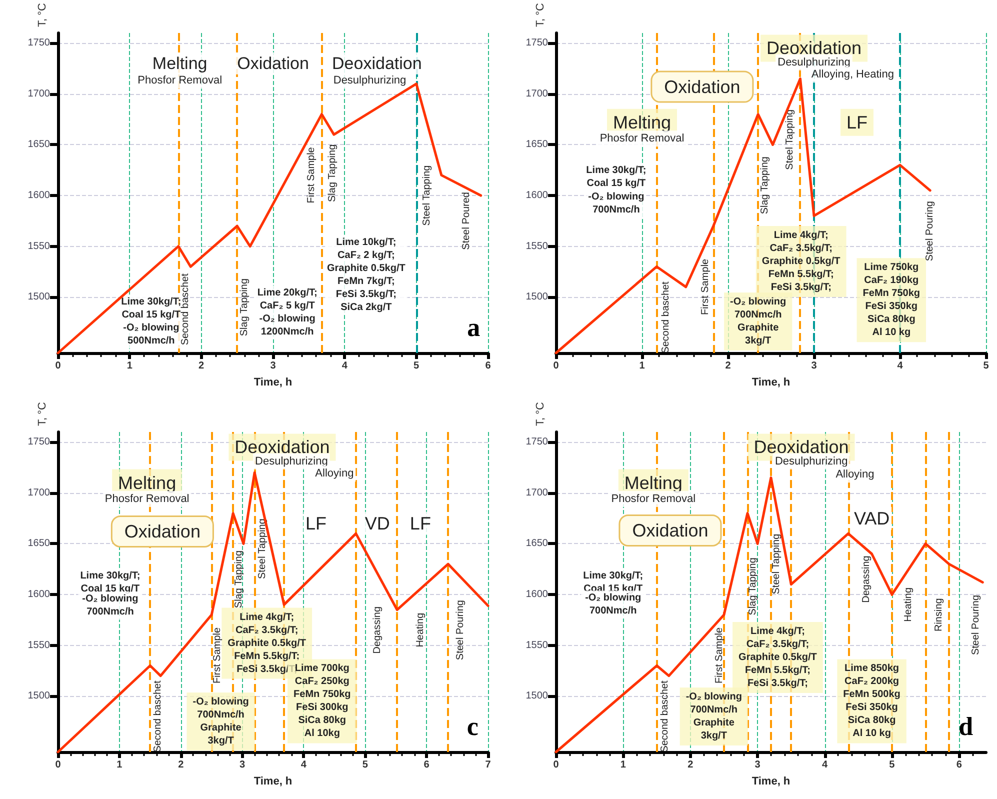  Describe the element at coordinates (420, 630) in the screenshot. I see `annotation: Heating` at that location.